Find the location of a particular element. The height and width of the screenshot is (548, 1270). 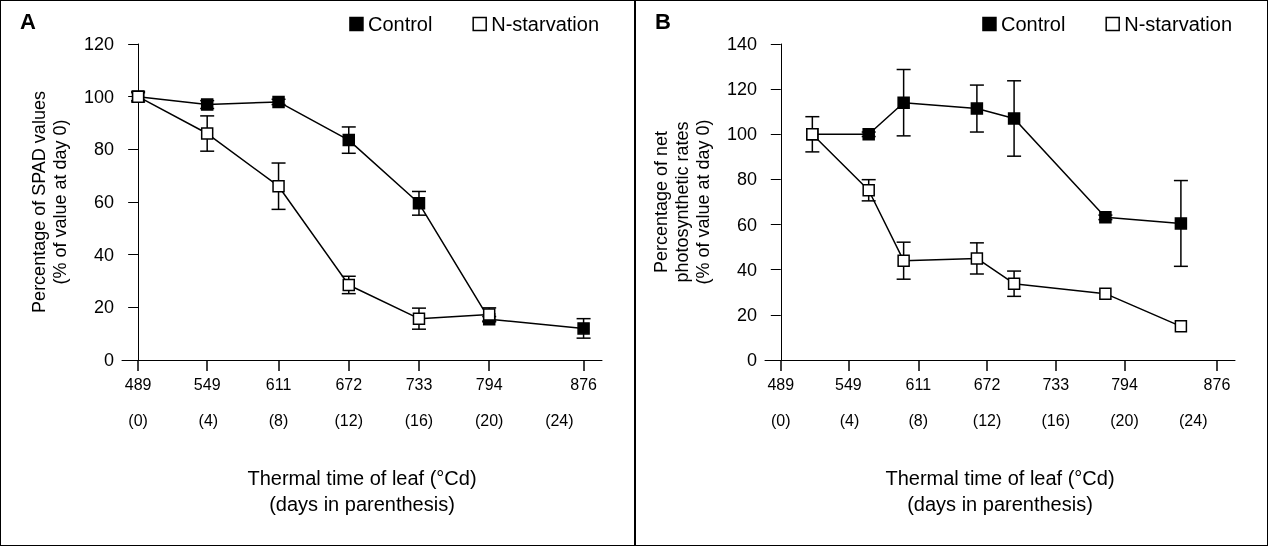

y-axis-title: Percentage of SPAD values (% of value at day 0) is located at coordinates (49, 202).